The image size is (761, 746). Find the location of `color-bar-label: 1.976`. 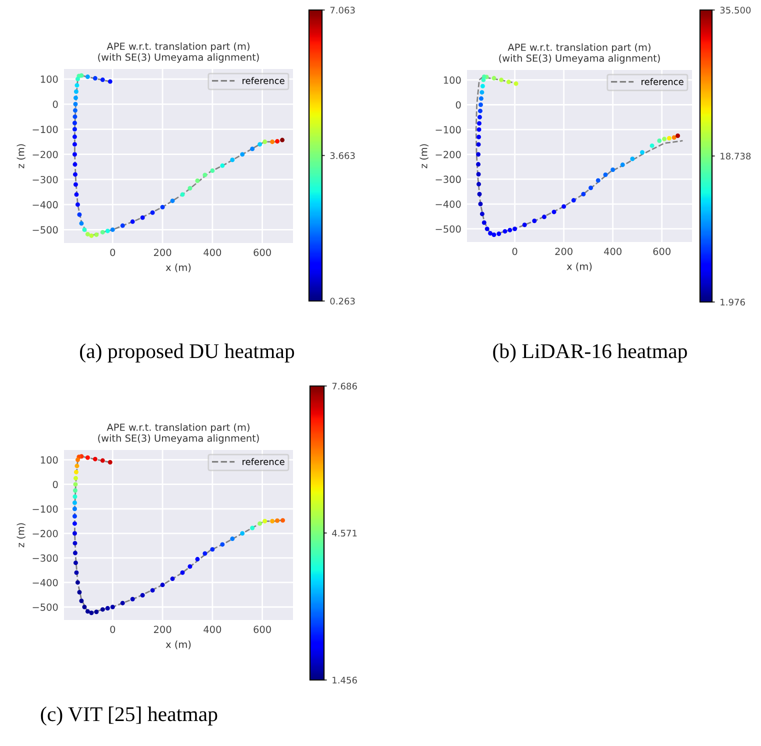

color-bar-label: 1.976 is located at coordinates (732, 302).